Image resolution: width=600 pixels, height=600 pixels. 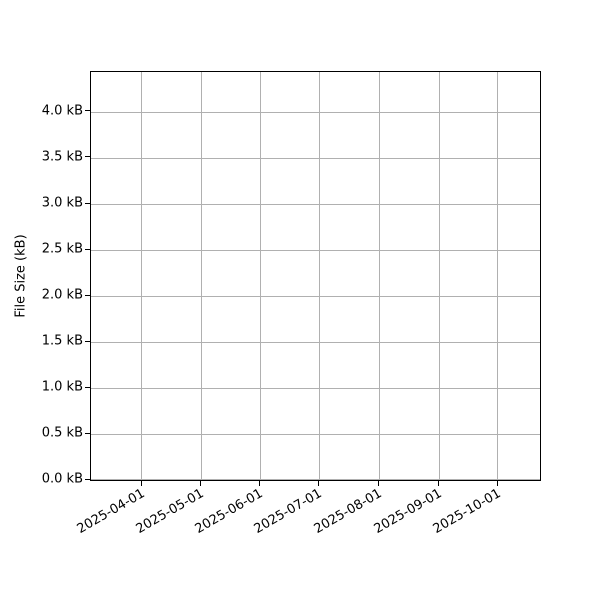 I want to click on y-axis-title: File Size (kB), so click(x=21, y=276).